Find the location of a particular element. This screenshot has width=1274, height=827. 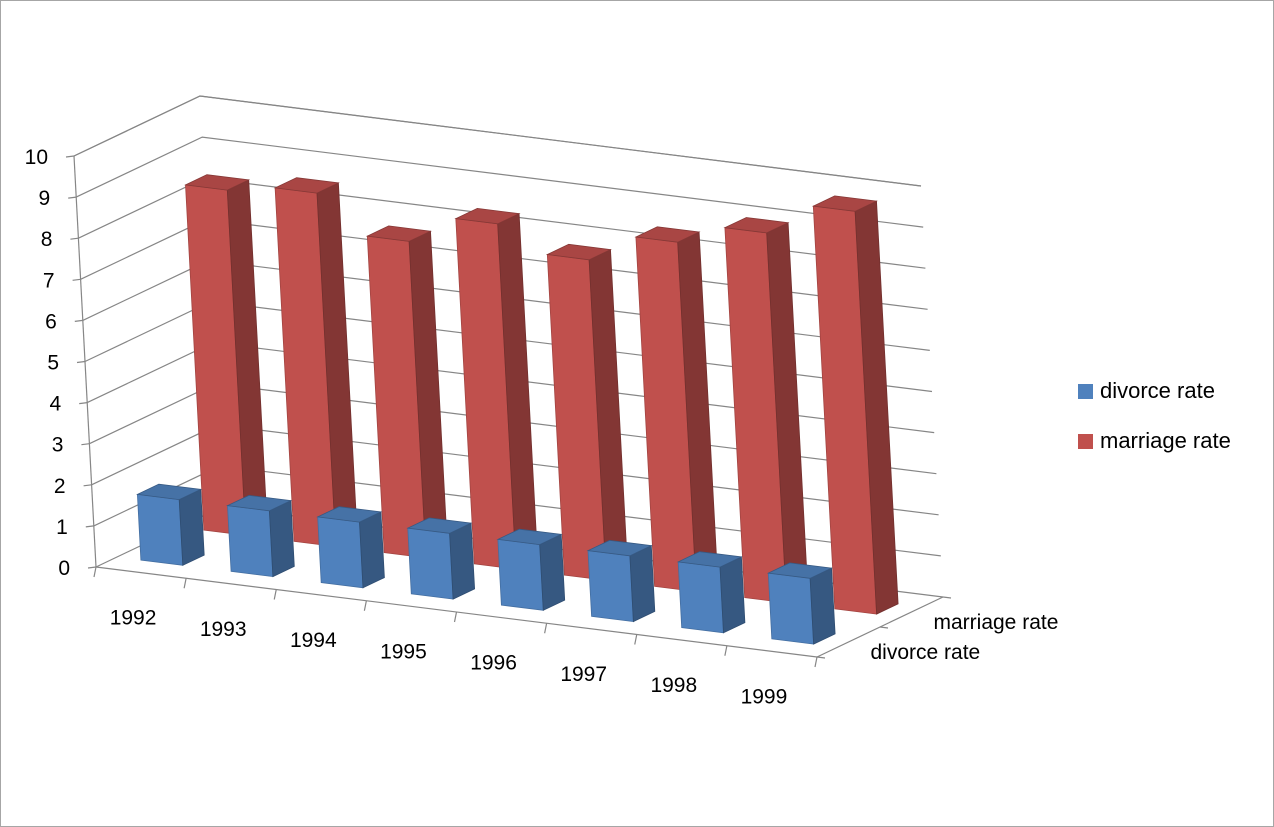

y-axis-tick-labels: 0 1 2 3 4 5 6 7 8 9 10 is located at coordinates (47, 363).